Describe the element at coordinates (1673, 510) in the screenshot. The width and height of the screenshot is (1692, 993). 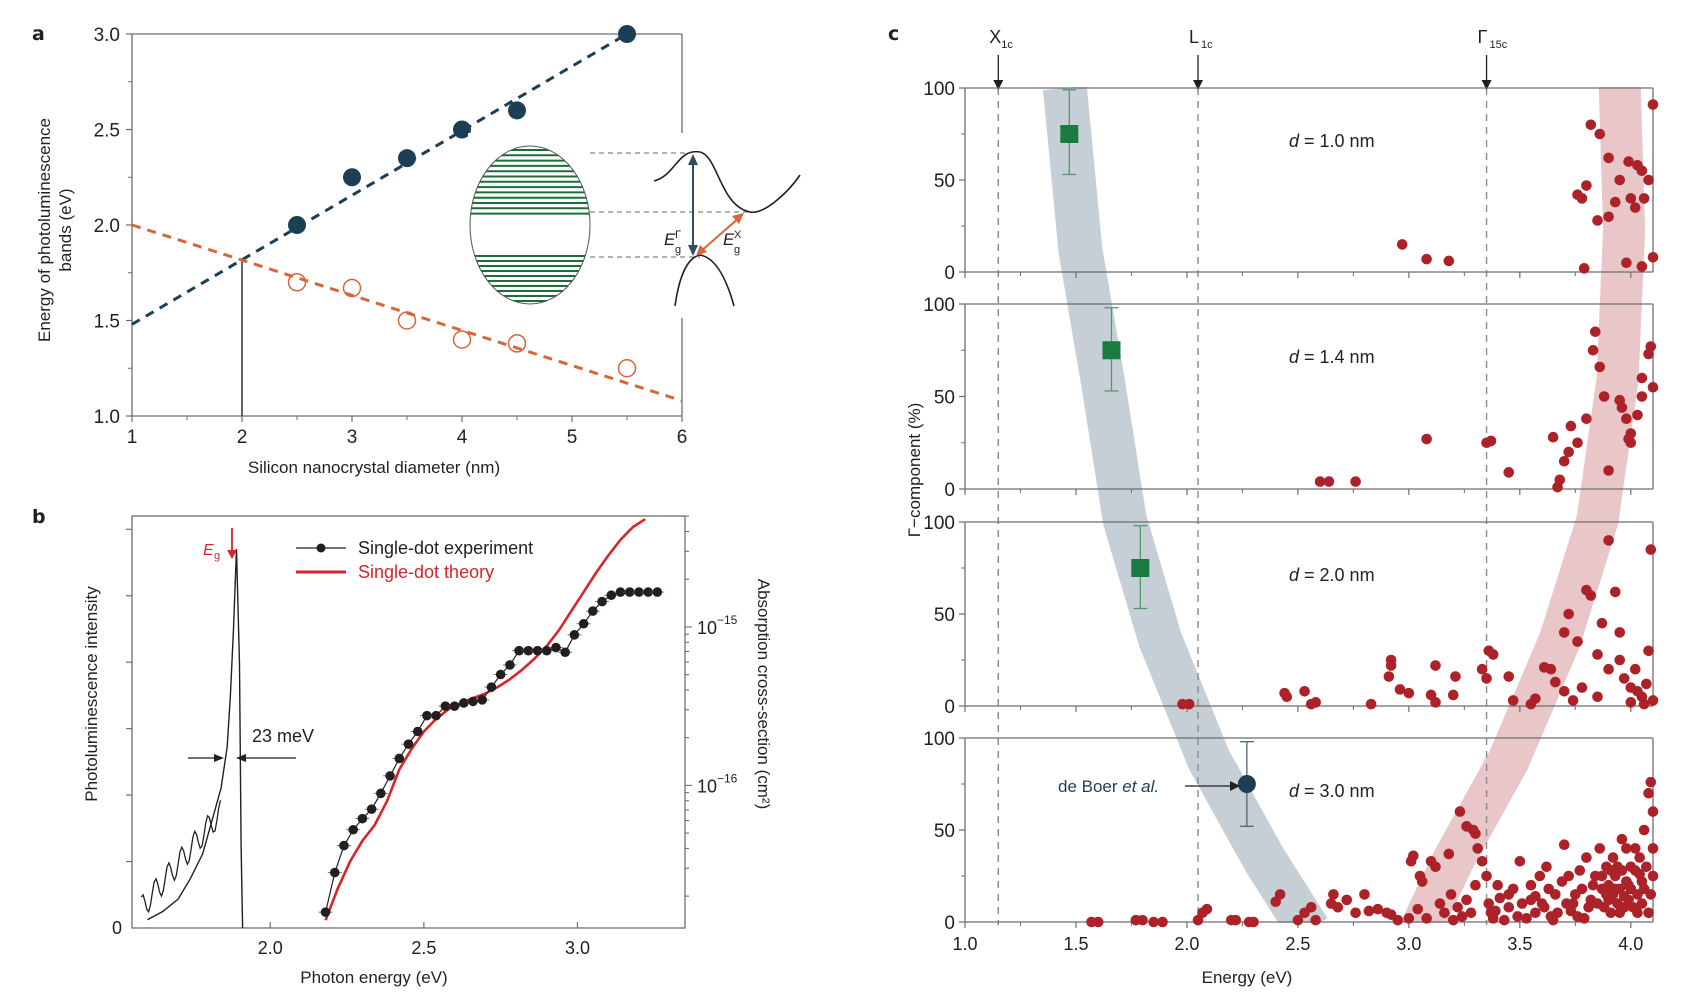
I see `band-mask-right` at that location.